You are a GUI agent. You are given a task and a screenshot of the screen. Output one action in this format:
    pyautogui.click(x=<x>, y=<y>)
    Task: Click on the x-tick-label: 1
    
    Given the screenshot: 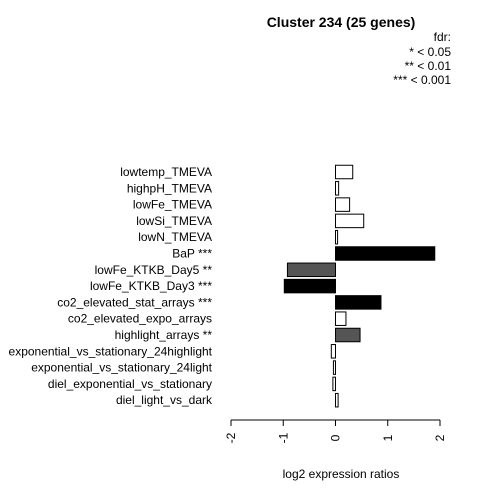 What is the action you would take?
    pyautogui.click(x=388, y=437)
    